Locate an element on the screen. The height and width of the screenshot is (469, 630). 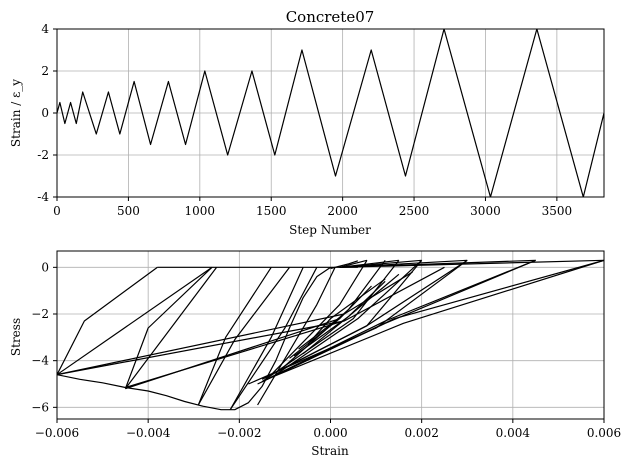
x-tick-label: −0.006 is located at coordinates (57, 433).